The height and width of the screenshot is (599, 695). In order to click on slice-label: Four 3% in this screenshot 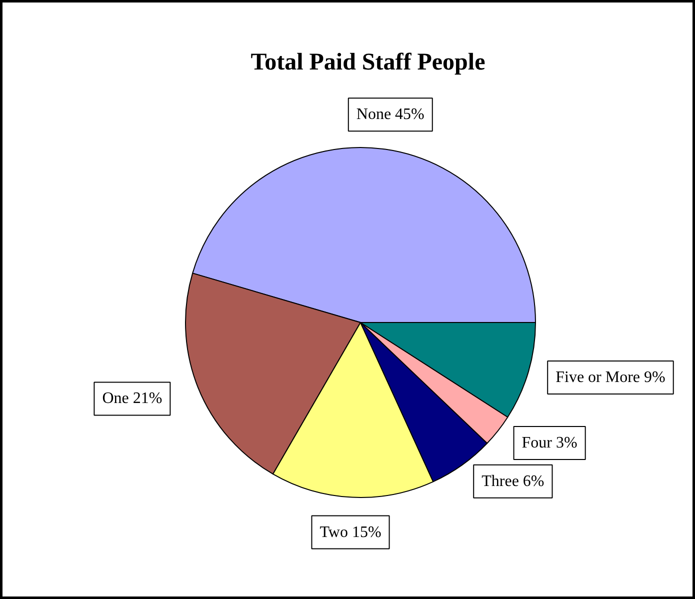, I will do `click(550, 443)`.